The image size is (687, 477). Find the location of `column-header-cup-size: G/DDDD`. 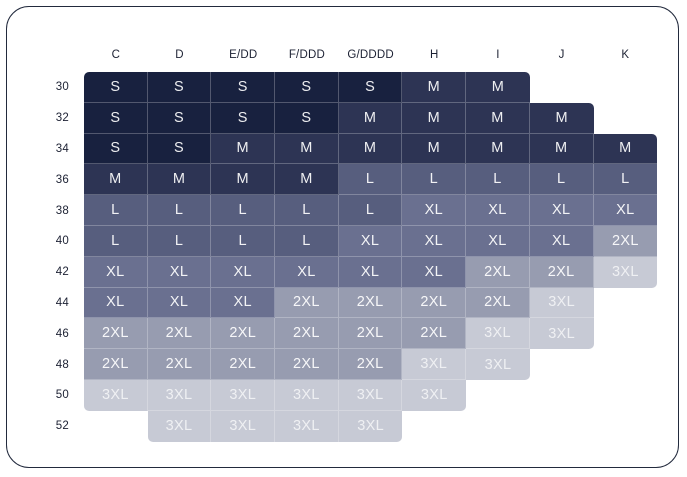

column-header-cup-size: G/DDDD is located at coordinates (370, 54).